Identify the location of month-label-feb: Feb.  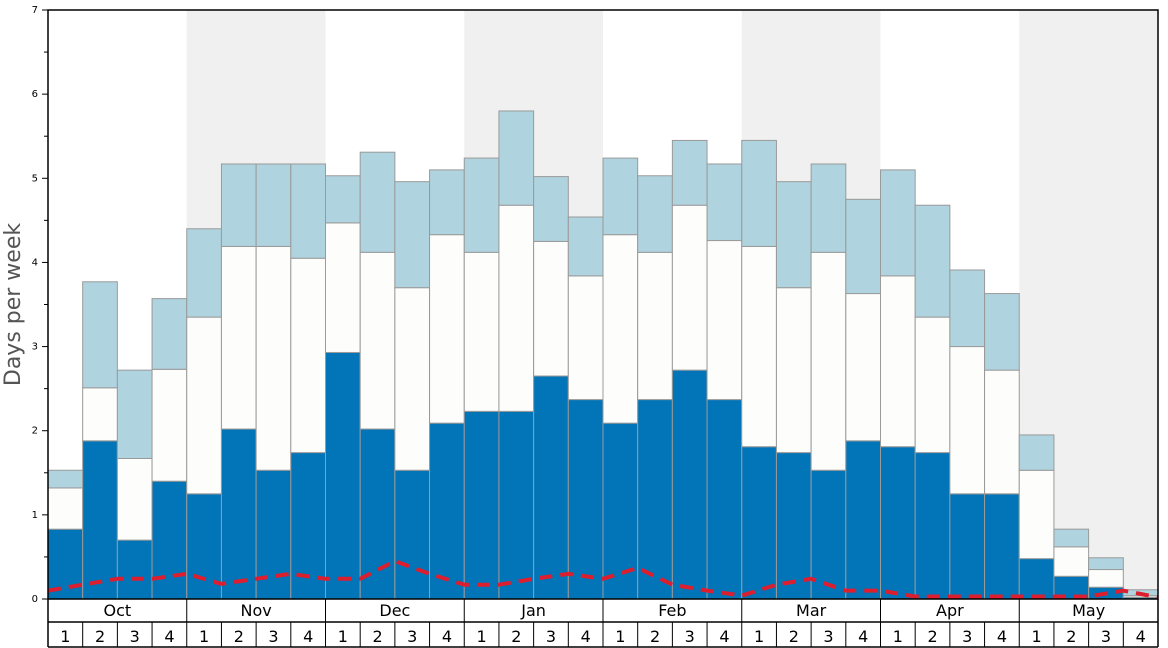
(672, 610).